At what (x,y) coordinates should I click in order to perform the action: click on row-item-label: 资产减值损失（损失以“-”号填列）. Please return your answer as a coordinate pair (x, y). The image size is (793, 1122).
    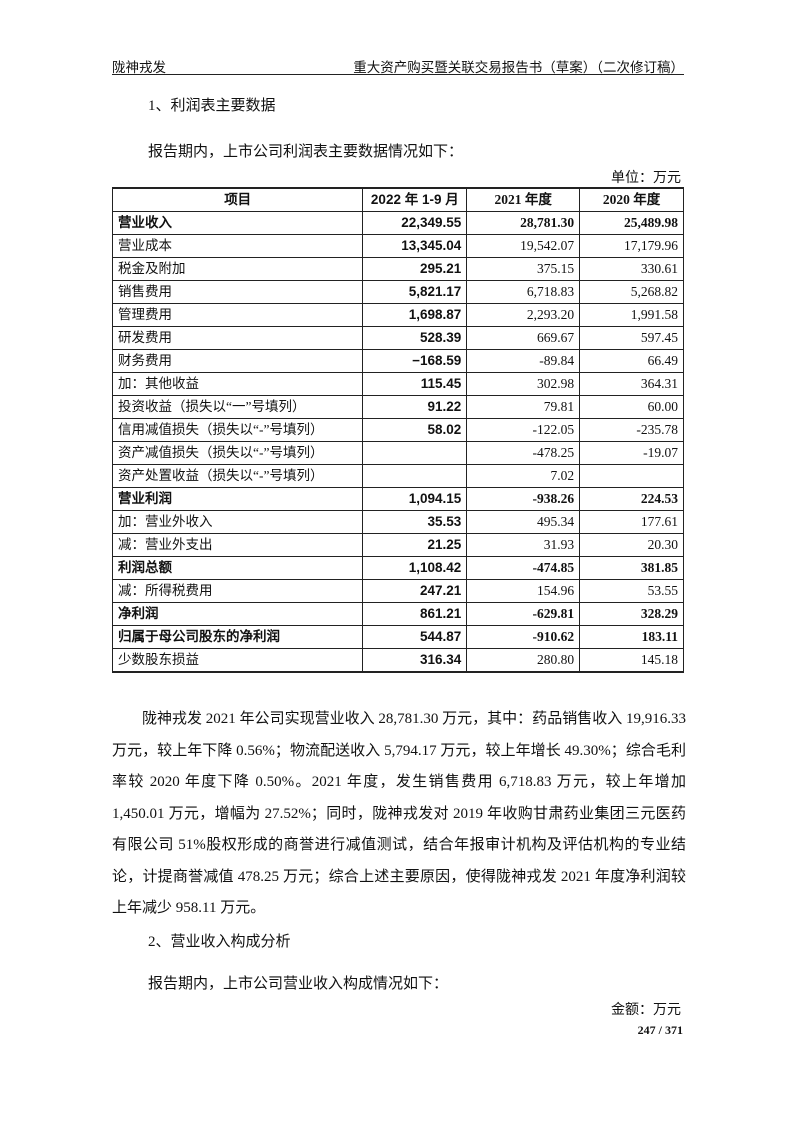
    Looking at the image, I should click on (237, 453).